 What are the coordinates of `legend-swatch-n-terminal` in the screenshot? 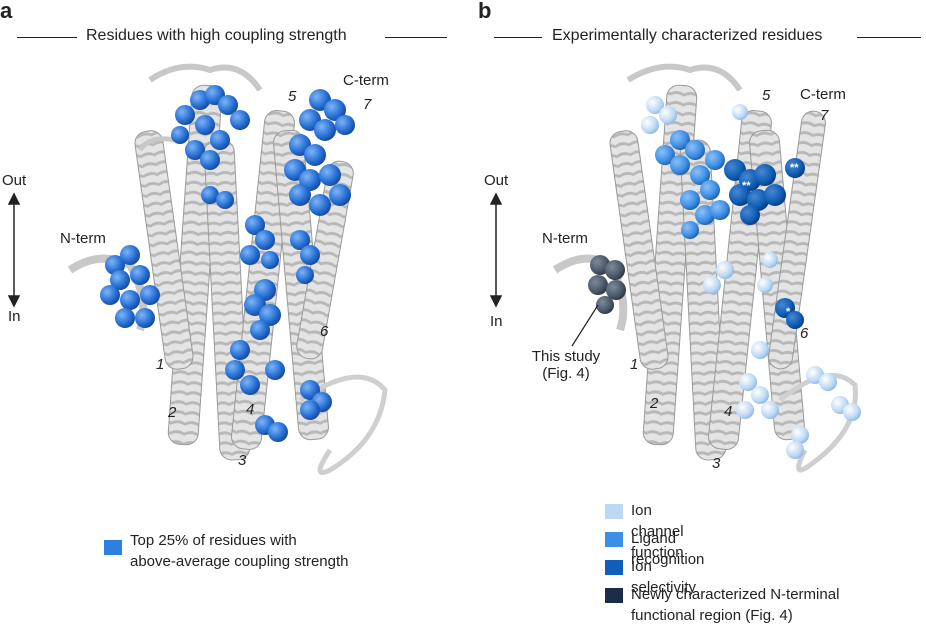 It's located at (614, 595).